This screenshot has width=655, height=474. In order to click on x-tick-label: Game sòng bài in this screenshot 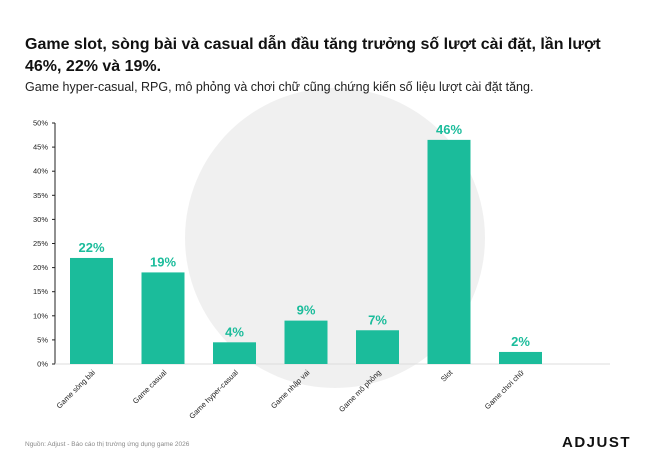, I will do `click(76, 389)`.